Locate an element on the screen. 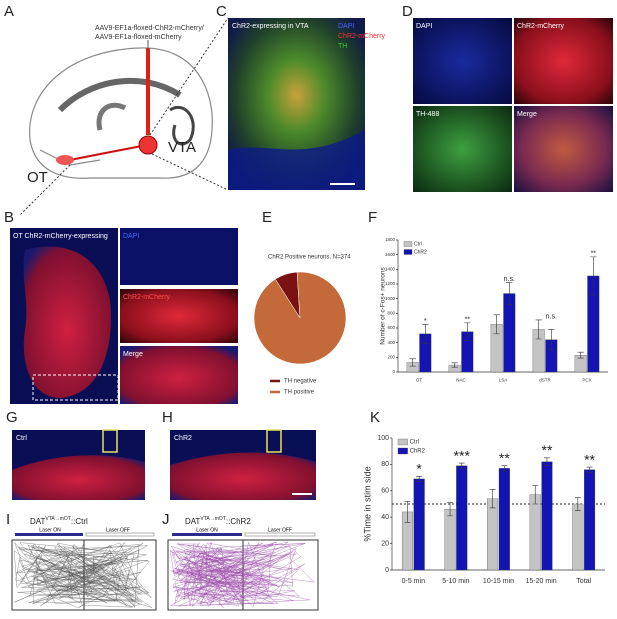  image-label: ChR2 is located at coordinates (183, 438).